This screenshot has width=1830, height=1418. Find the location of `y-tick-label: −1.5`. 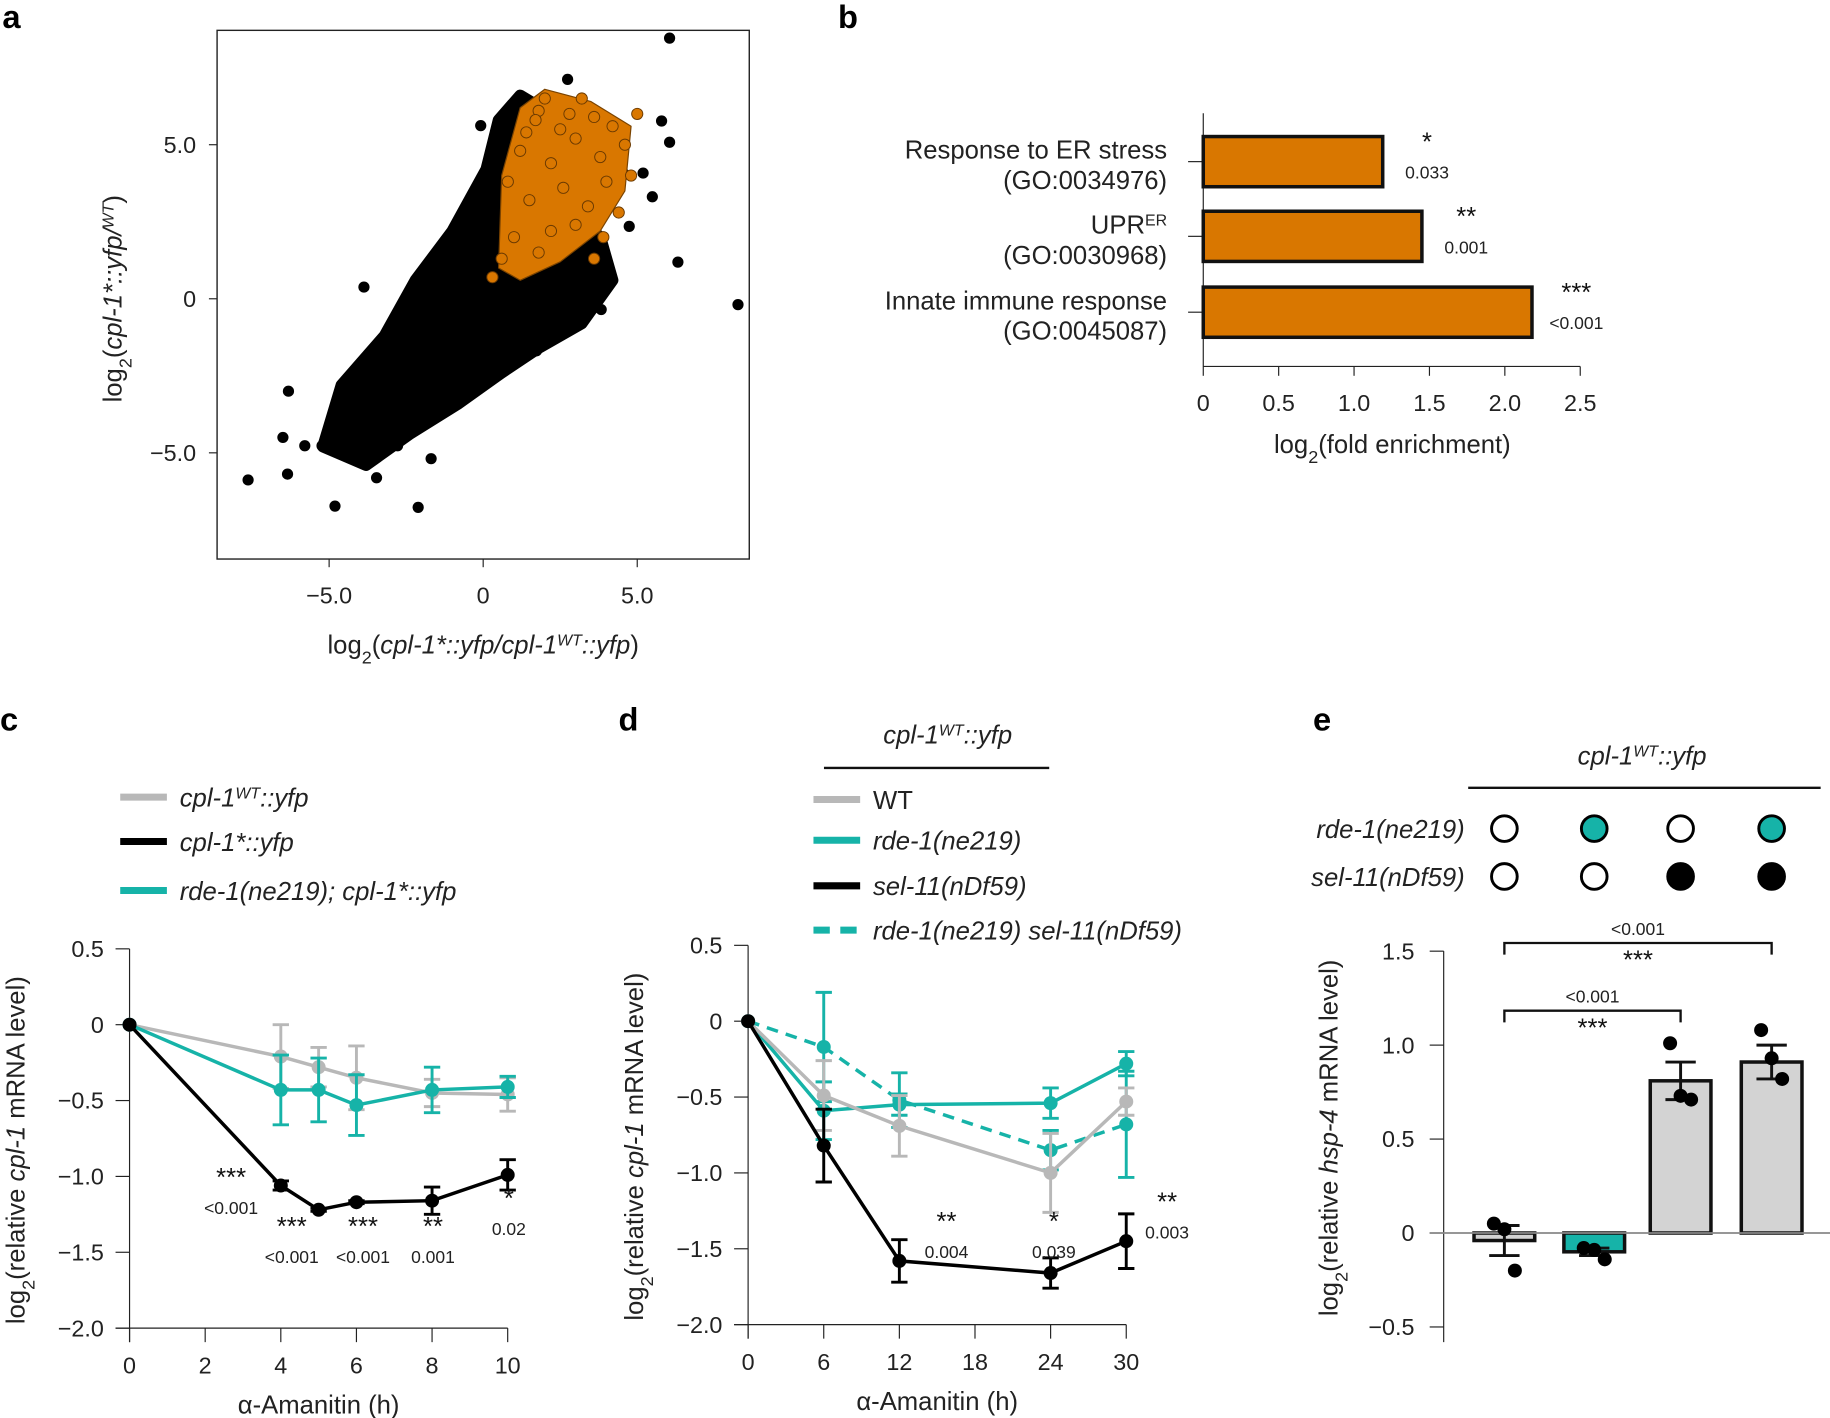

y-tick-label: −1.5 is located at coordinates (81, 1252).